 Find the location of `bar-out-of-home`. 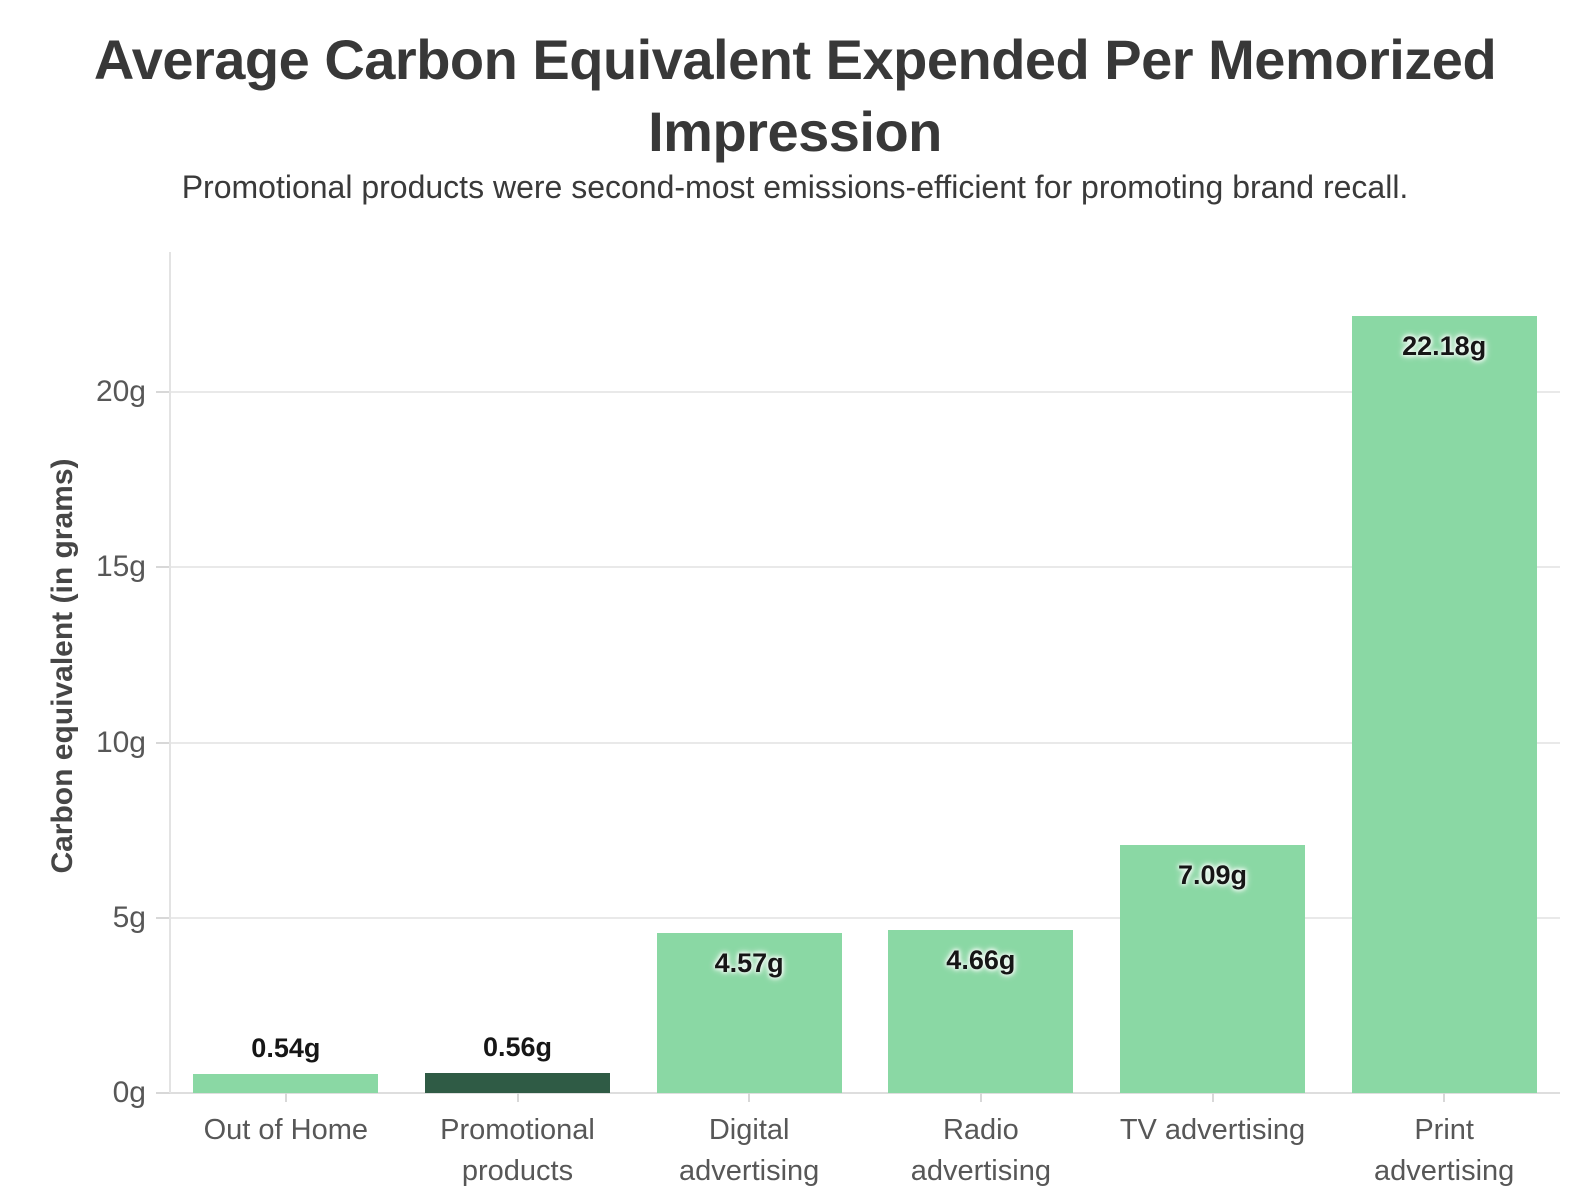

bar-out-of-home is located at coordinates (286, 1083).